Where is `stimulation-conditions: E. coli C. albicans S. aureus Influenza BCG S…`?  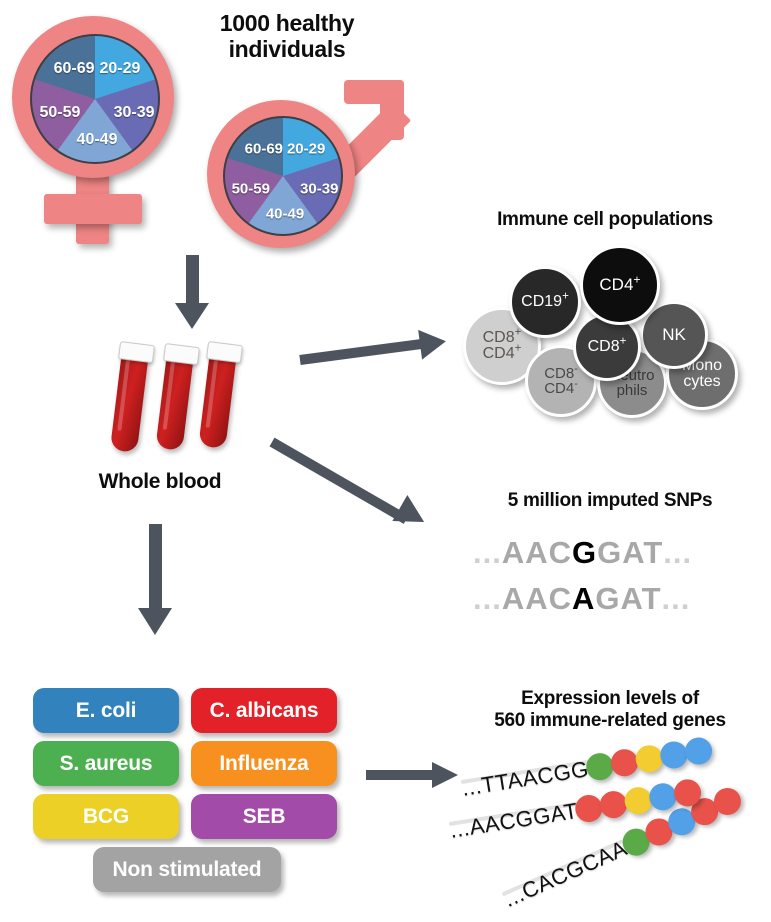
stimulation-conditions: E. coli C. albicans S. aureus Influenza BCG S… is located at coordinates (188, 793).